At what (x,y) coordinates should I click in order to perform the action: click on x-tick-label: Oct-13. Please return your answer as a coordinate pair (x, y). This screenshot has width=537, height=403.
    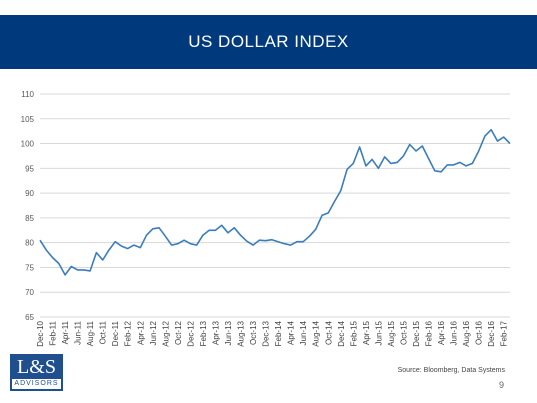
    Looking at the image, I should click on (253, 332).